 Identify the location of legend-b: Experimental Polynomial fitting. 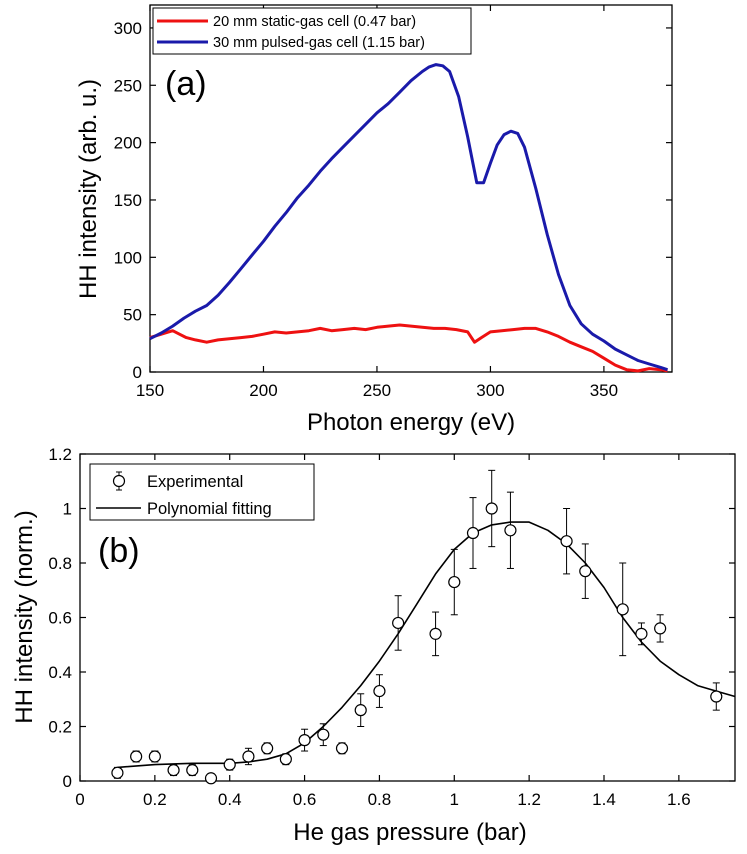
(202, 492).